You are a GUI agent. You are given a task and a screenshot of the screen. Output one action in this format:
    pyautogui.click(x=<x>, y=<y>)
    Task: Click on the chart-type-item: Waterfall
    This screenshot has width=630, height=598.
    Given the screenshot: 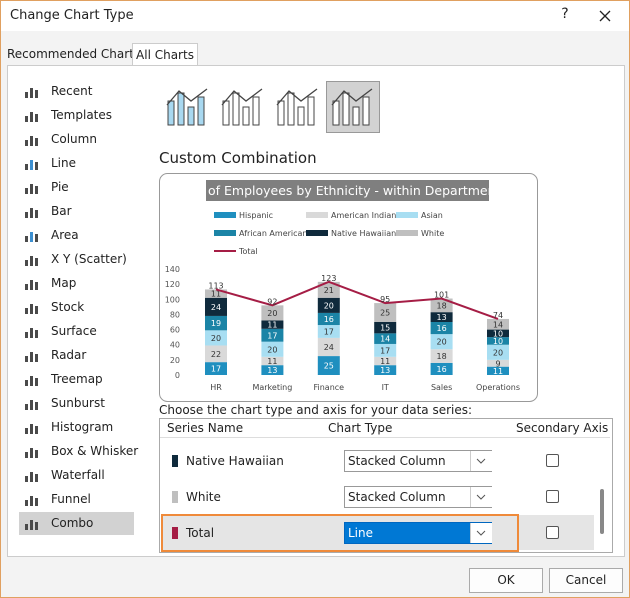 What is the action you would take?
    pyautogui.click(x=76, y=475)
    